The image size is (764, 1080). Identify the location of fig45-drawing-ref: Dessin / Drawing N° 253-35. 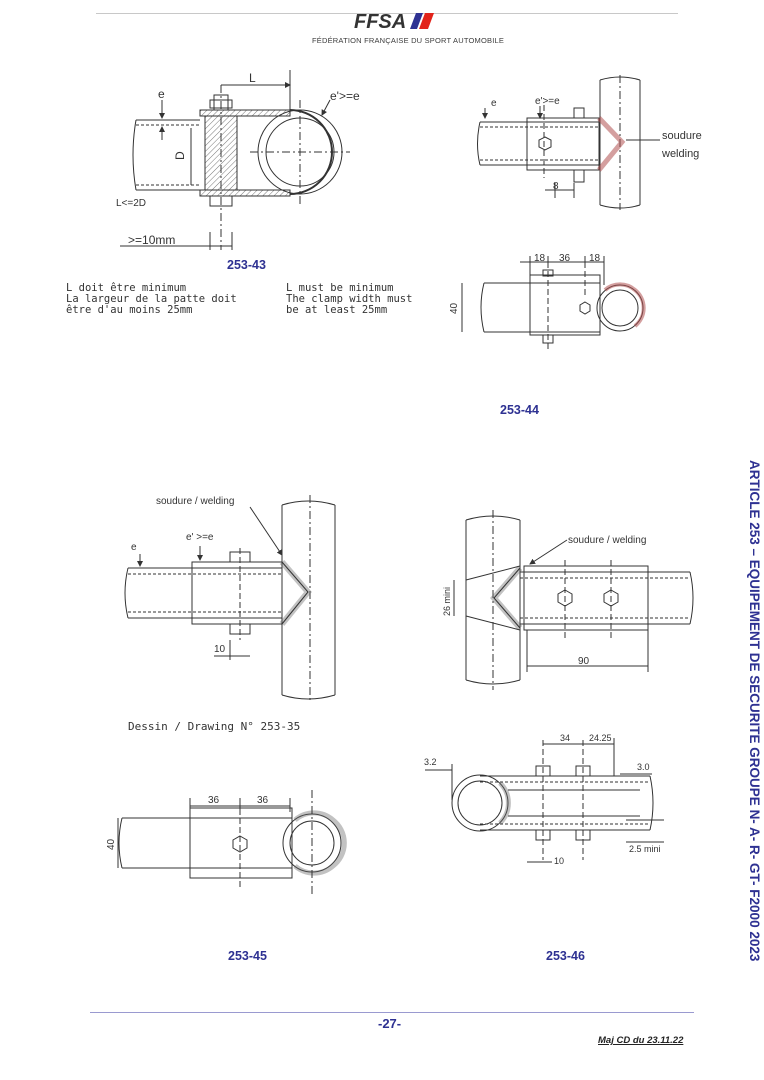
(214, 726).